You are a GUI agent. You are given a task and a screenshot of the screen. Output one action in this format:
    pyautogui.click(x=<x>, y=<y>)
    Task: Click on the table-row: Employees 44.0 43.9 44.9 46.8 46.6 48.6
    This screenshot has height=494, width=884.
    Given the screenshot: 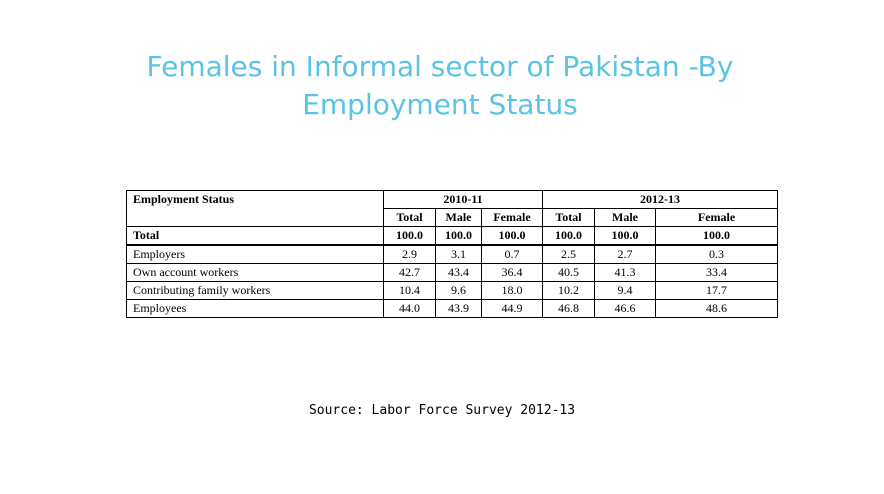 What is the action you would take?
    pyautogui.click(x=452, y=308)
    